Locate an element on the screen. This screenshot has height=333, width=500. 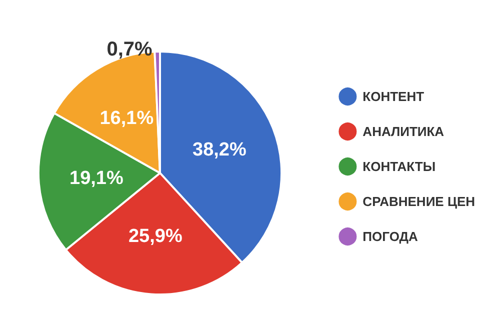
data-label: 25,9% is located at coordinates (155, 237).